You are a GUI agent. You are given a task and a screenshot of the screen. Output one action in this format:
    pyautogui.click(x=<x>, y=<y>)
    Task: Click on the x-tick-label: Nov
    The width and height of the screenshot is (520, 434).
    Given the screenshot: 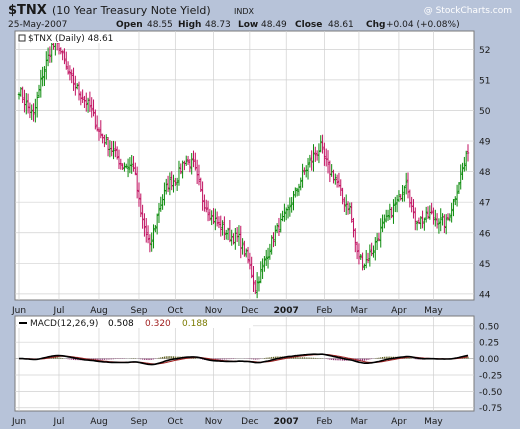 What is the action you would take?
    pyautogui.click(x=214, y=311)
    